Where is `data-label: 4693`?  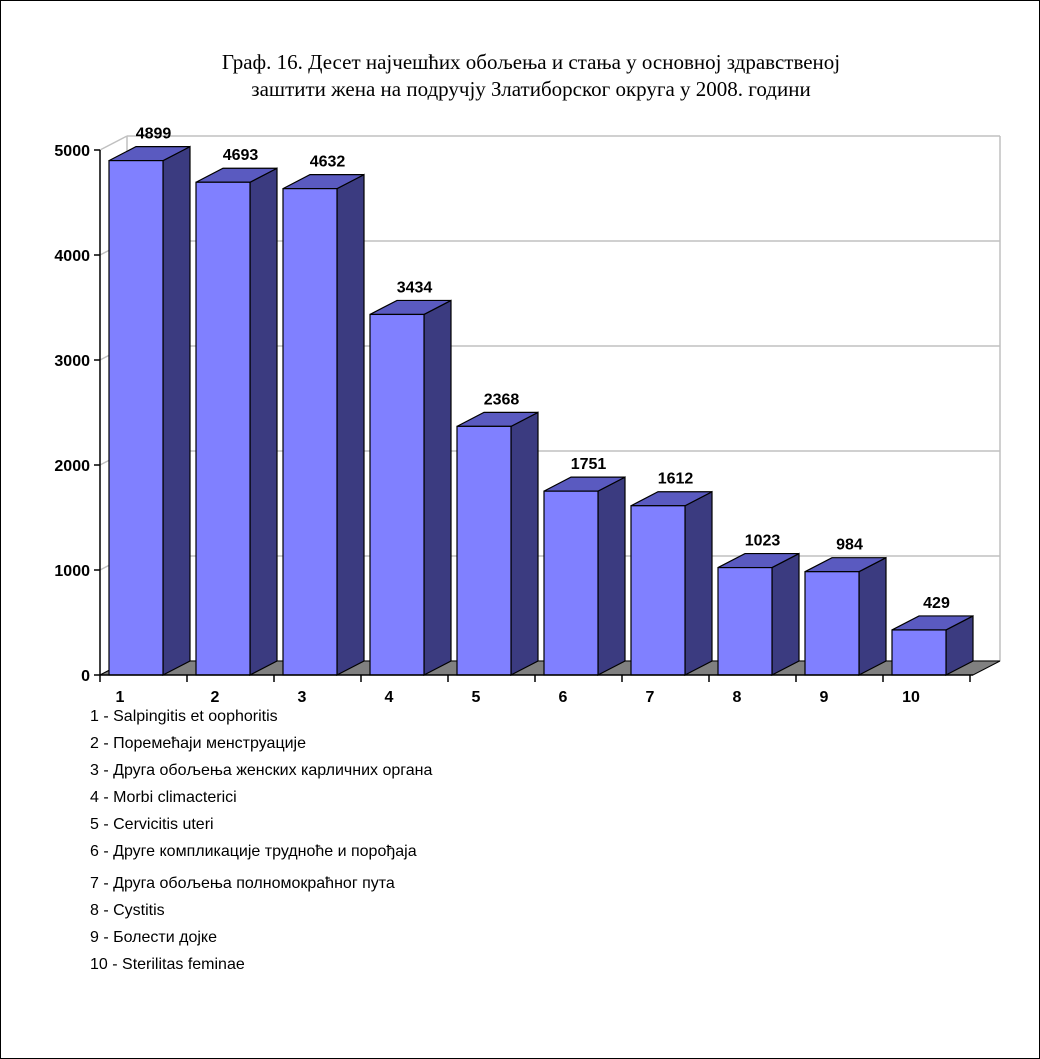
data-label: 4693 is located at coordinates (241, 155).